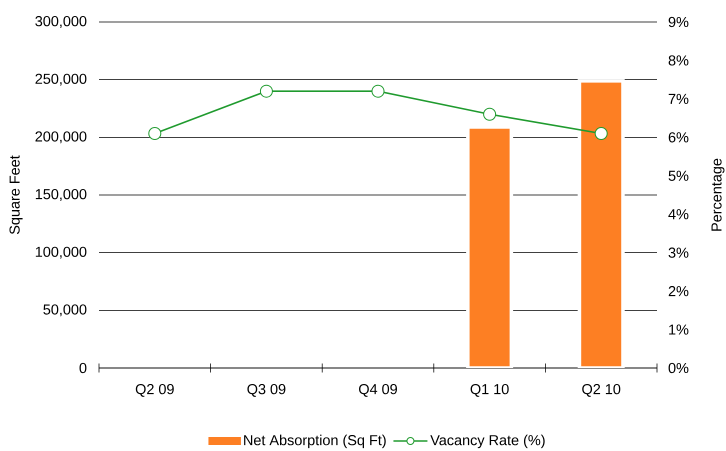 The image size is (726, 451). I want to click on y2-tick-label: 3%, so click(678, 253).